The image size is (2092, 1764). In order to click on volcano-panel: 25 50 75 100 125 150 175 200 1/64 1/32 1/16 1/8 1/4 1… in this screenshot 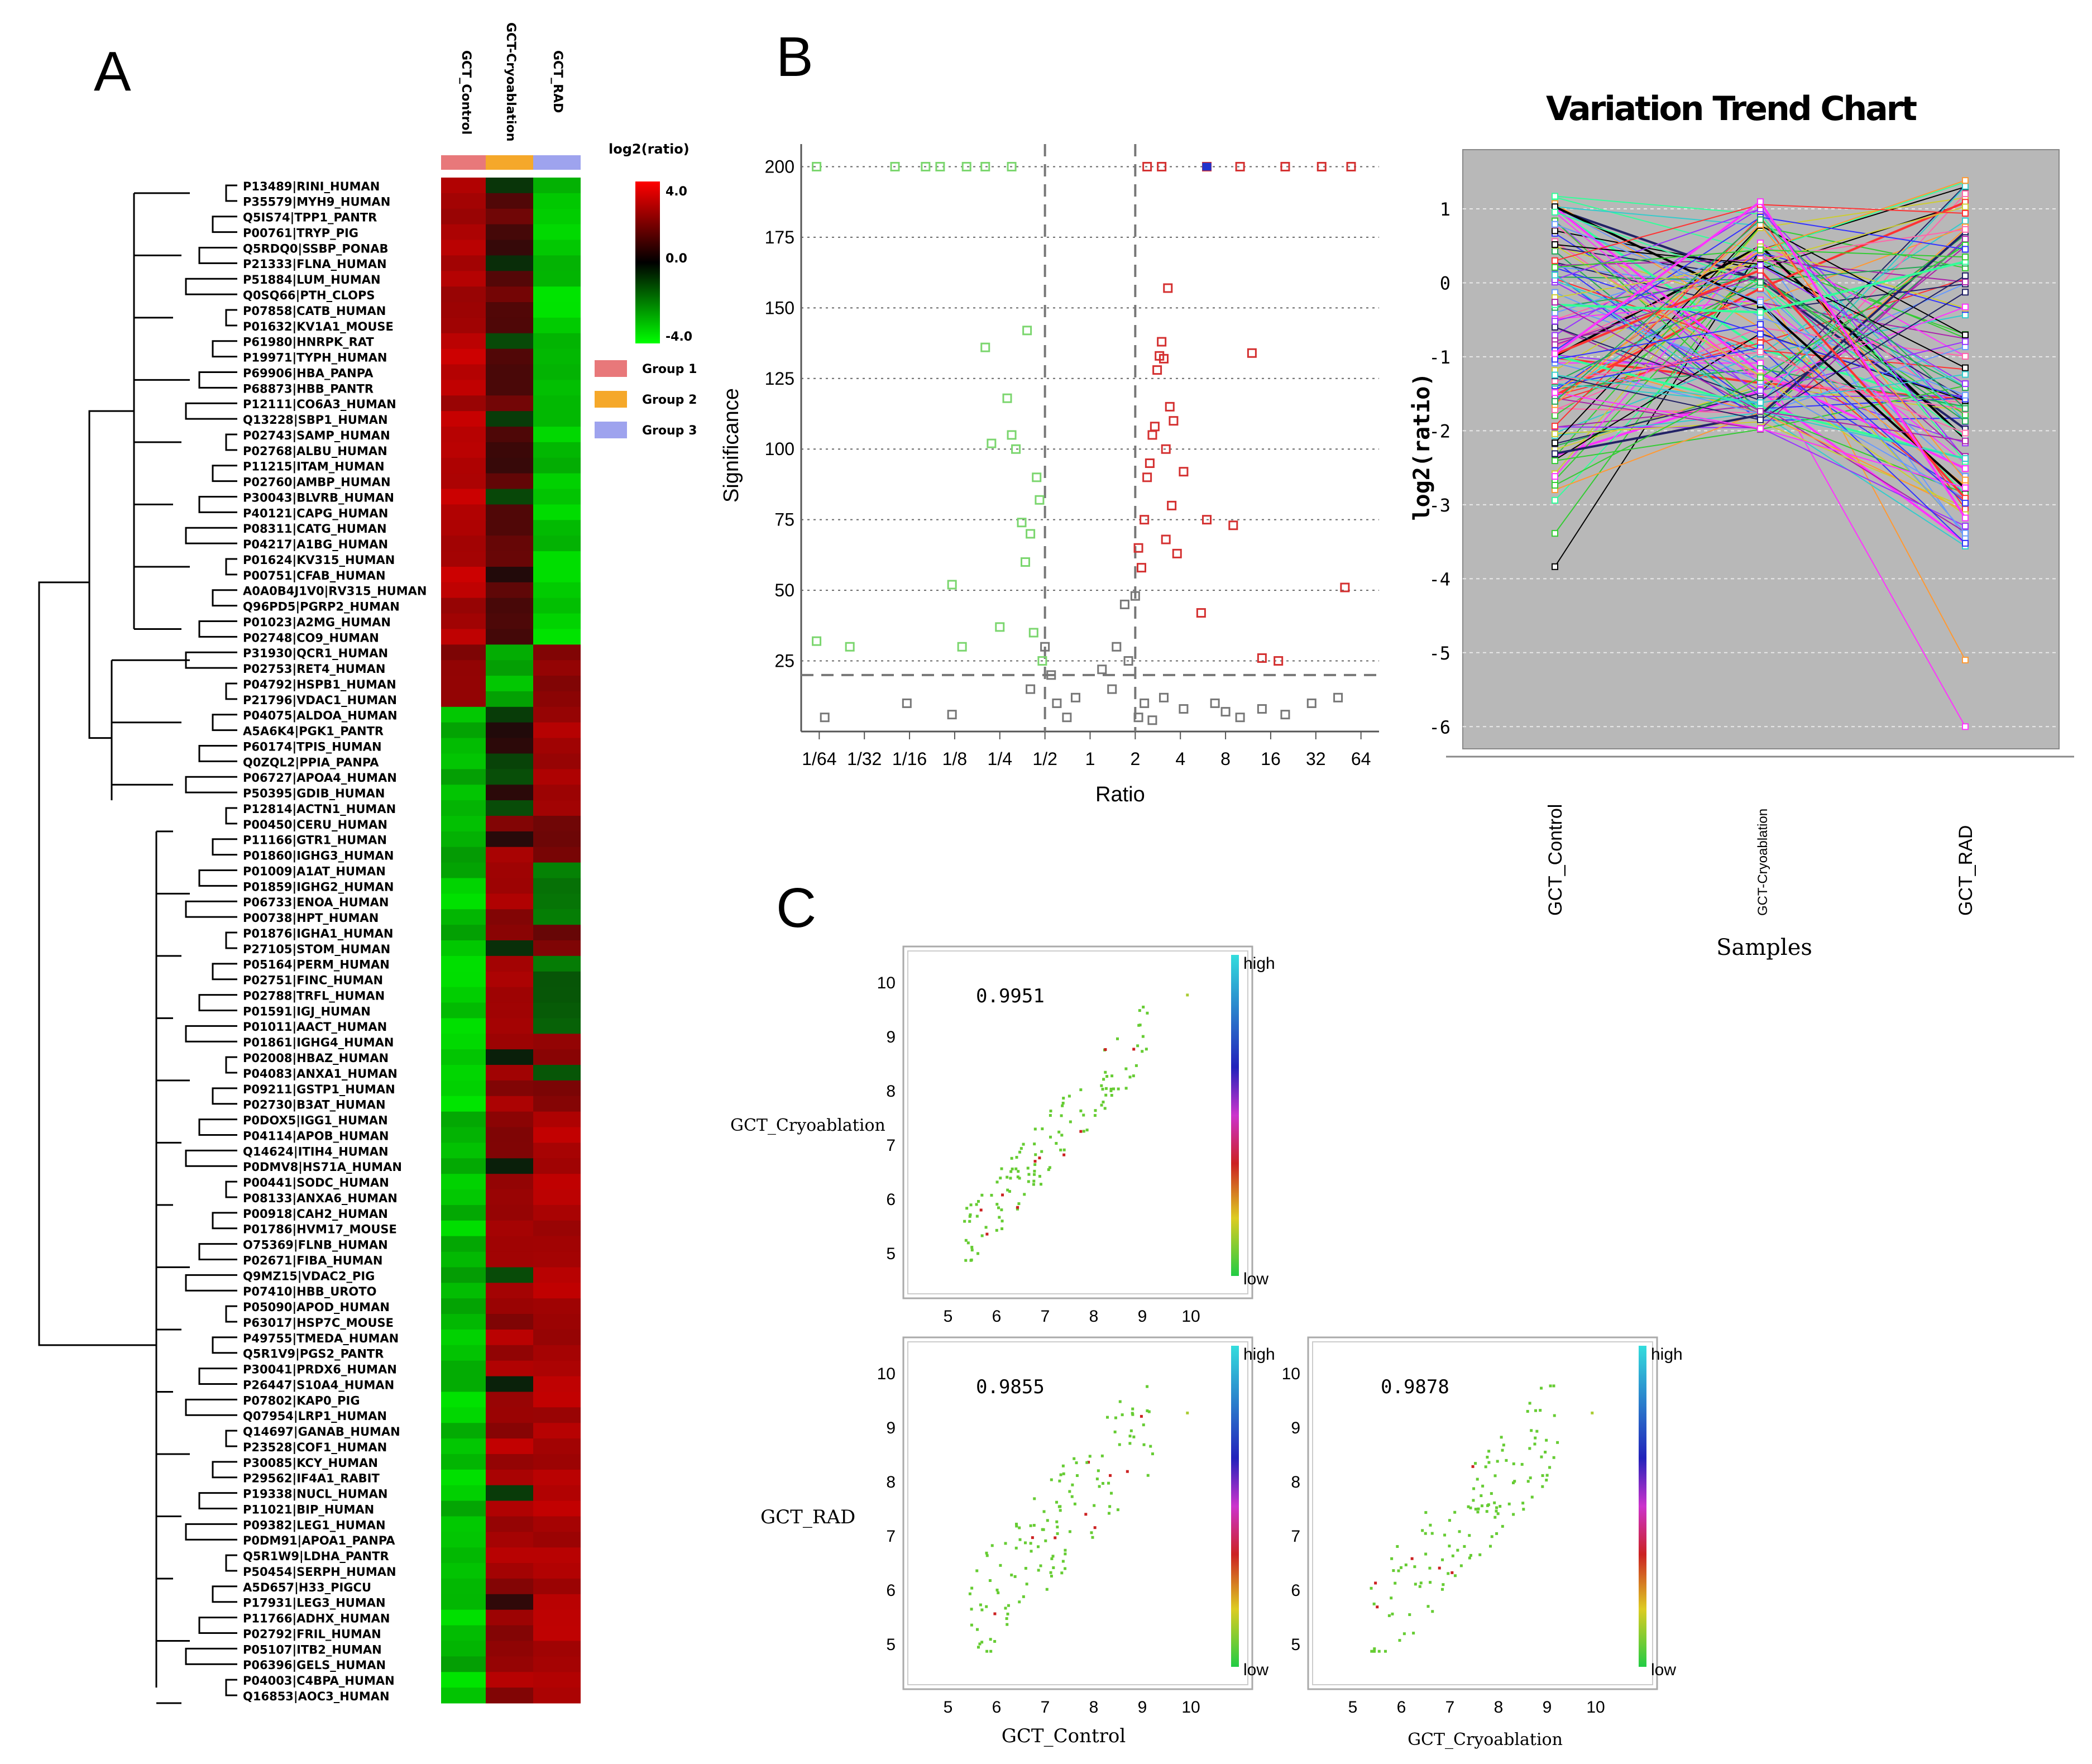, I will do `click(1050, 475)`.